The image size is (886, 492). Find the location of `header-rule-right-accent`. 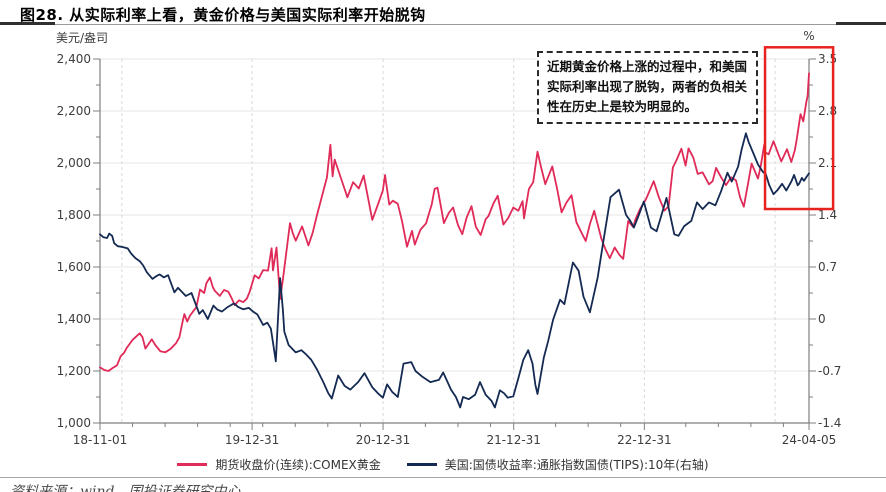

header-rule-right-accent is located at coordinates (861, 23).